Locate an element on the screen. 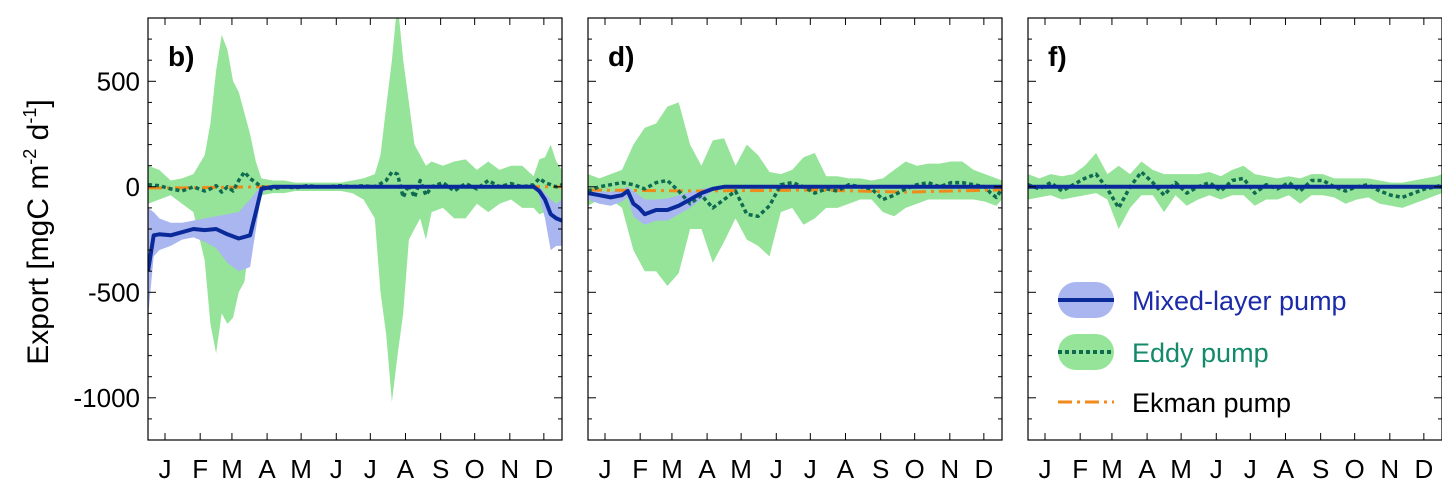  legend-label: Mixed-layer pump is located at coordinates (1239, 301).